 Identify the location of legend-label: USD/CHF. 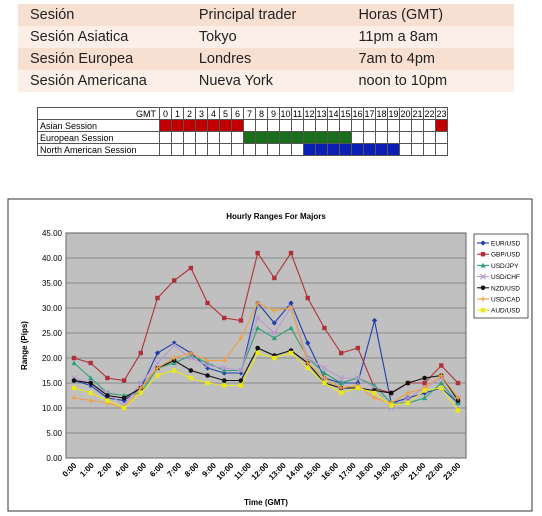
(505, 277).